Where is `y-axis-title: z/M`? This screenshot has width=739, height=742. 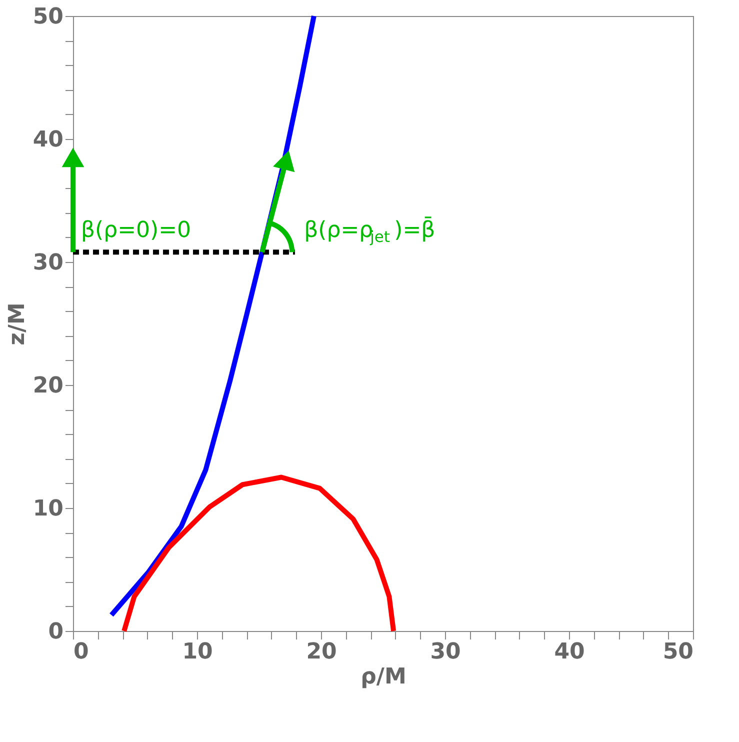 y-axis-title: z/M is located at coordinates (17, 324).